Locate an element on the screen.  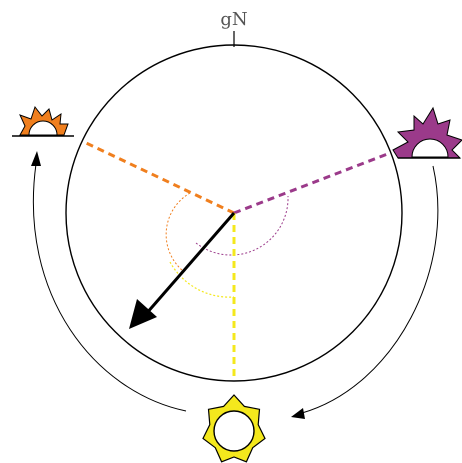
rising-sun-icon is located at coordinates (43, 121).